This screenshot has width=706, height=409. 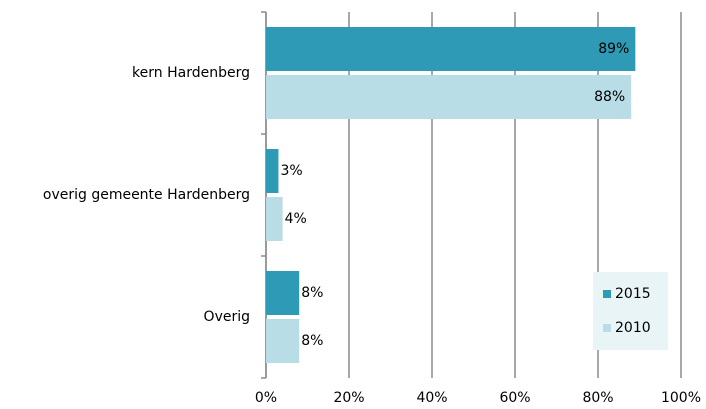 What do you see at coordinates (681, 398) in the screenshot?
I see `x-tick-label: 100%` at bounding box center [681, 398].